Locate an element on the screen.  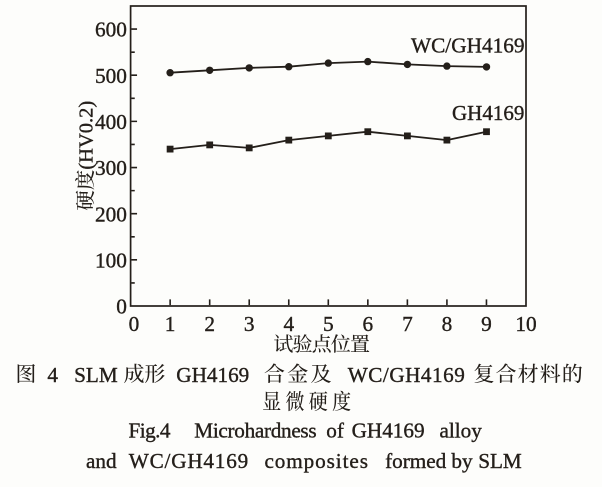
svg-text: 5 is located at coordinates (328, 324).